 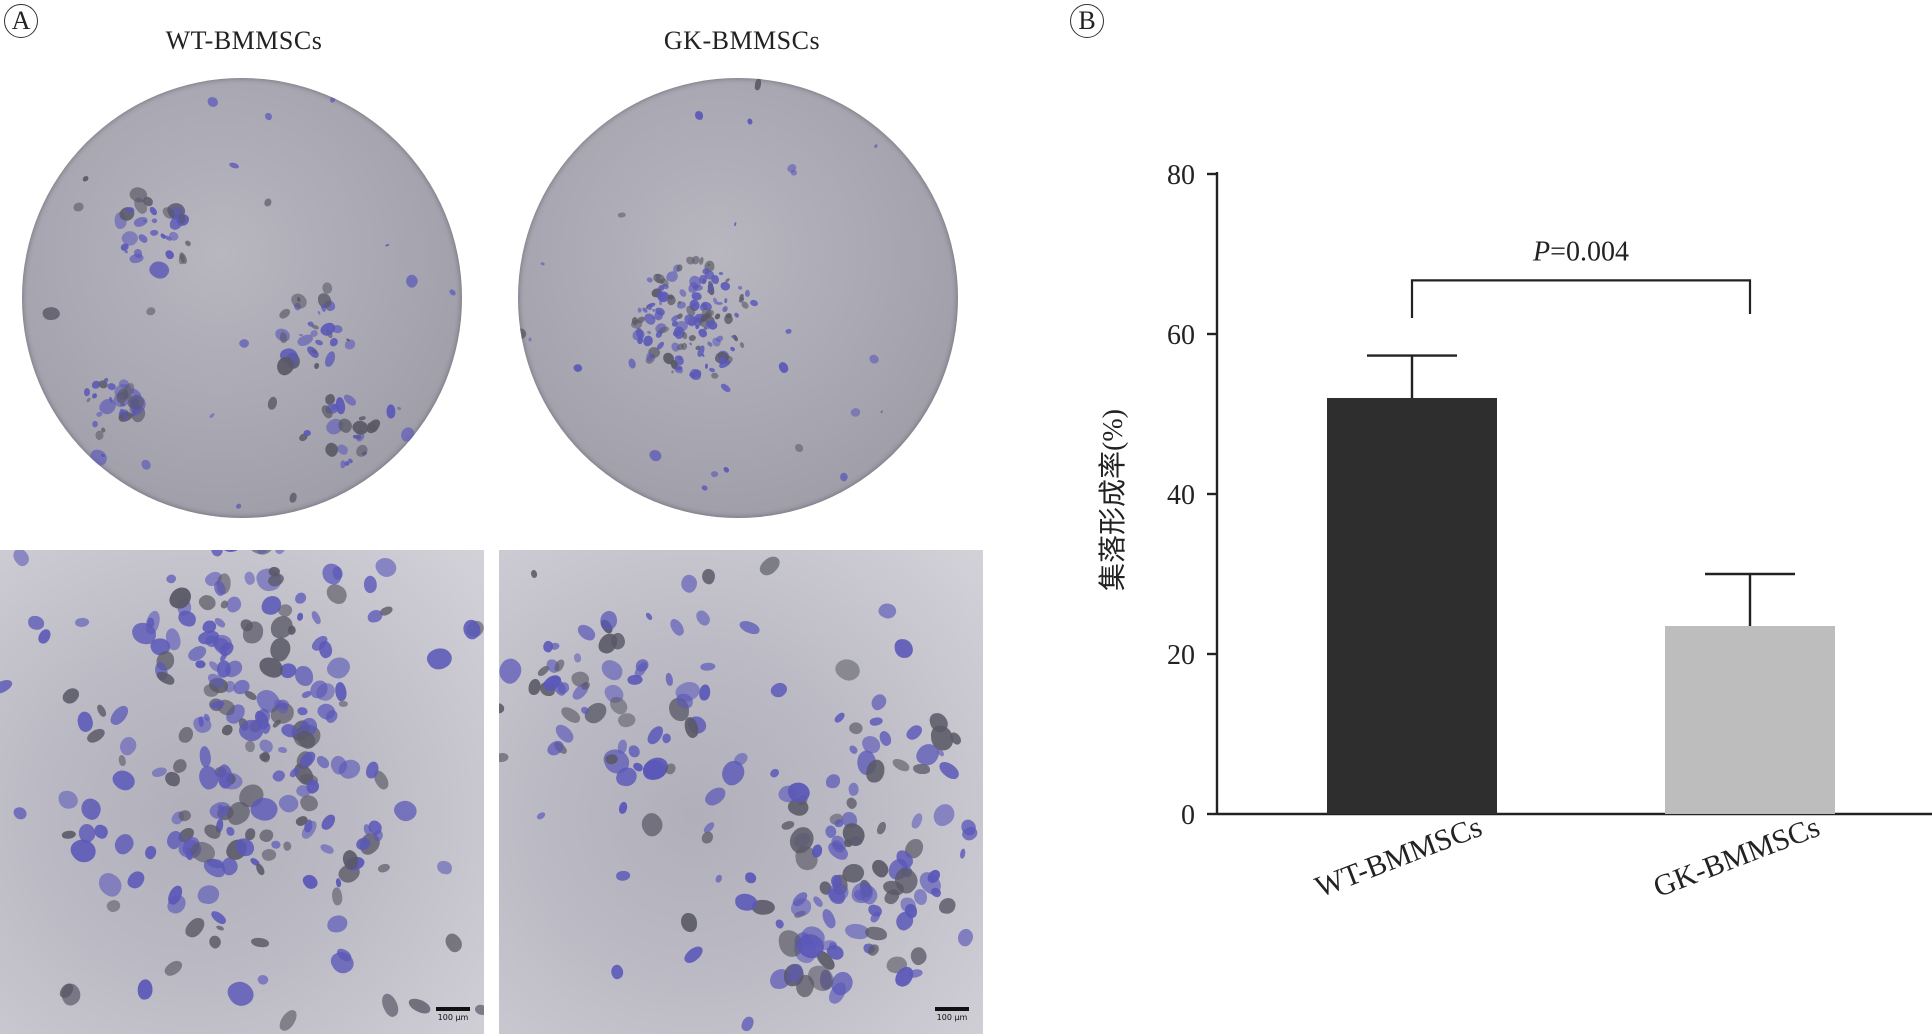 What do you see at coordinates (952, 1017) in the screenshot?
I see `gk-scale-bar-label: 100 μm` at bounding box center [952, 1017].